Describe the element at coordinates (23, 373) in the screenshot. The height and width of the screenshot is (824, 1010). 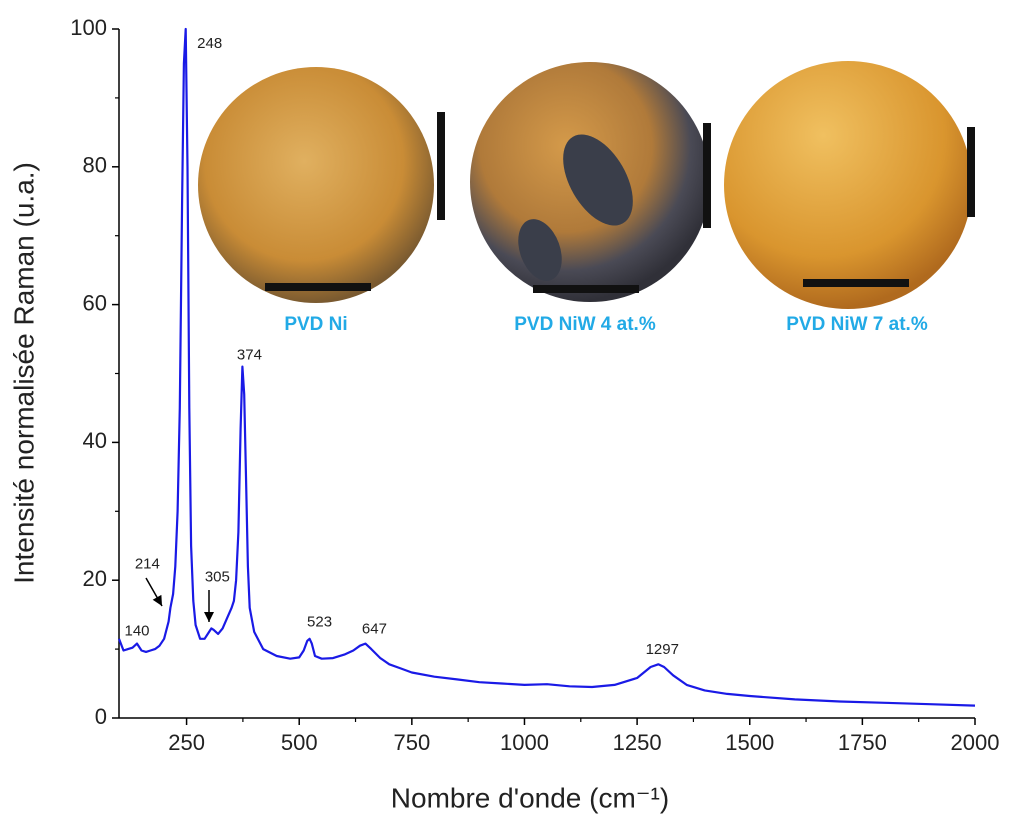
I see `y-axis-label: Intensité normalisée Raman (u.a.)` at that location.